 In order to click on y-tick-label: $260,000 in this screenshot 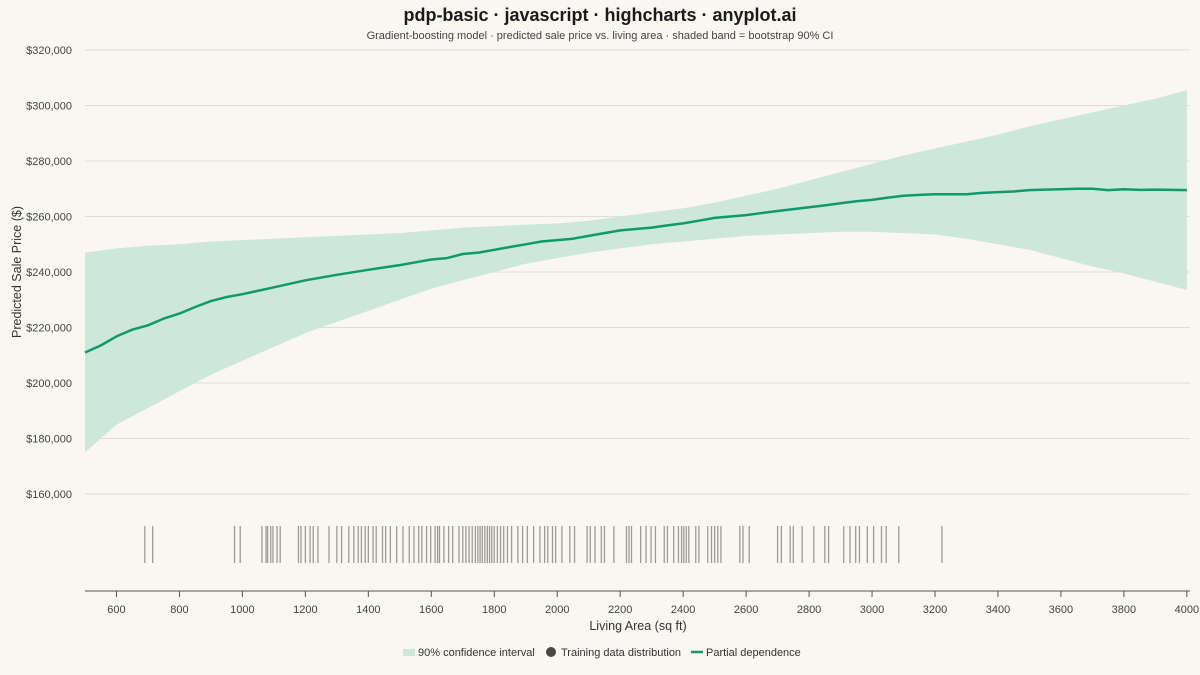, I will do `click(49, 218)`.